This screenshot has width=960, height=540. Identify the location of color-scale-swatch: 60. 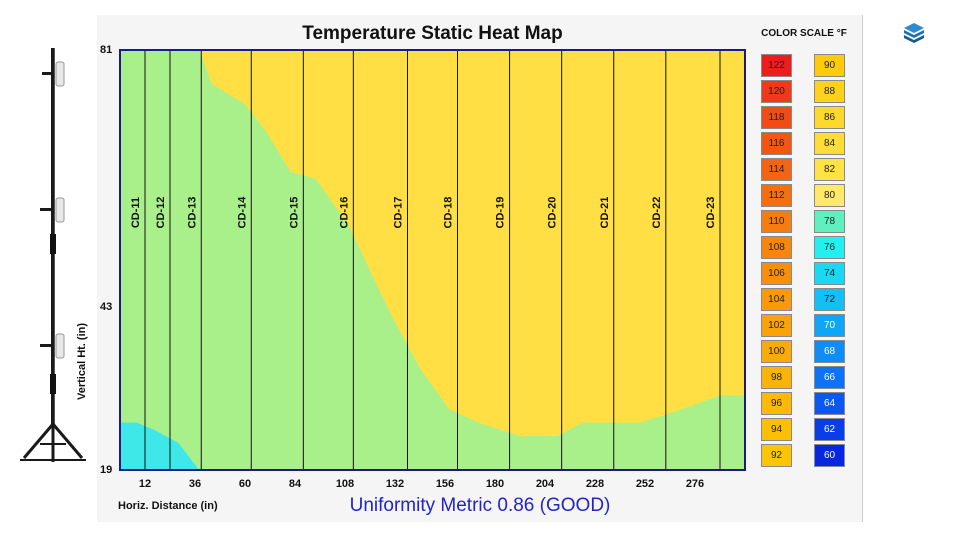
(829, 455).